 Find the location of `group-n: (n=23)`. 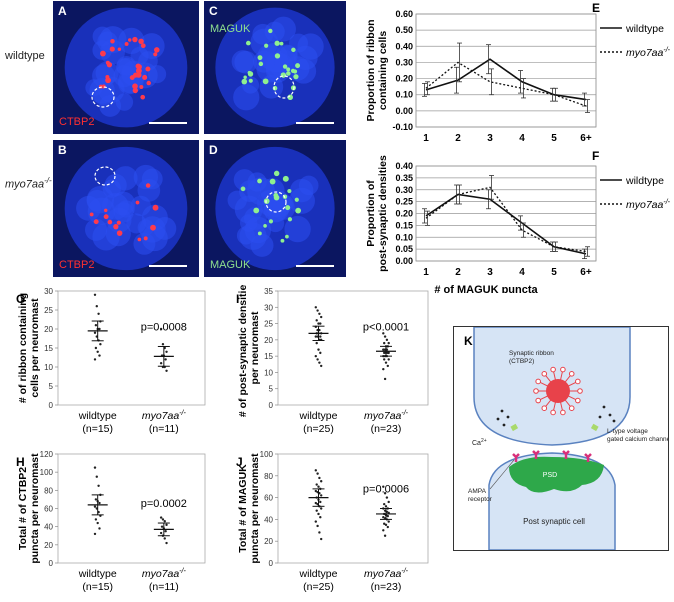

group-n: (n=23) is located at coordinates (386, 587).